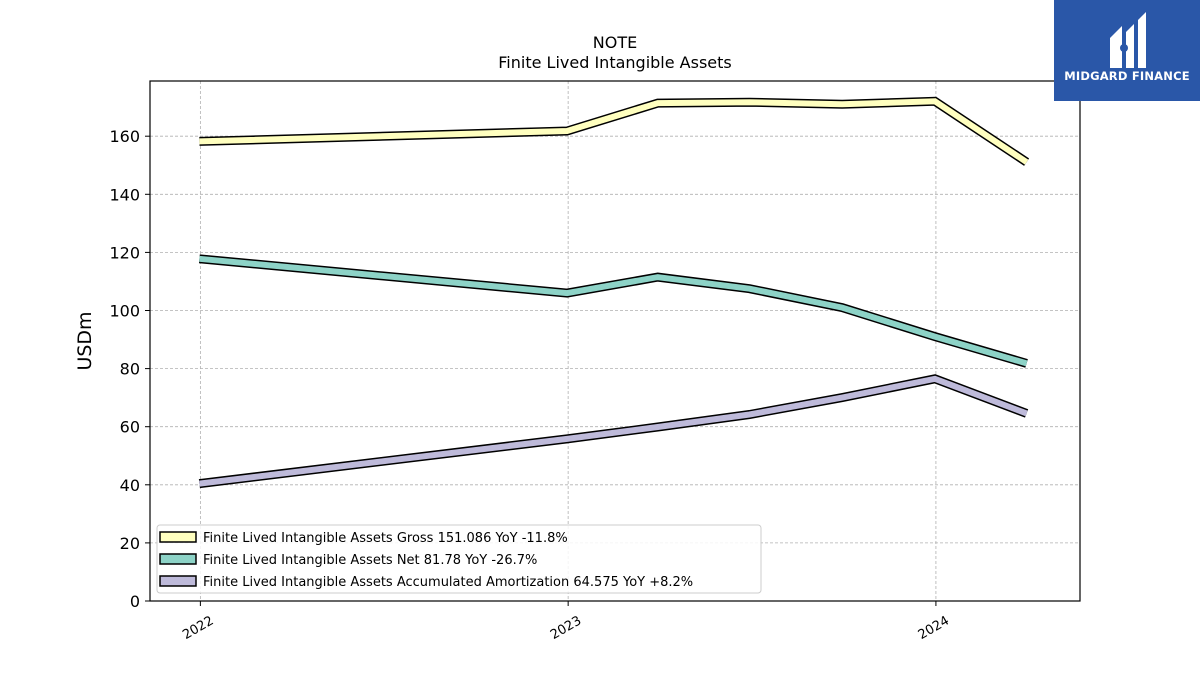 This screenshot has height=675, width=1200. I want to click on y-tick-label: 160, so click(124, 136).